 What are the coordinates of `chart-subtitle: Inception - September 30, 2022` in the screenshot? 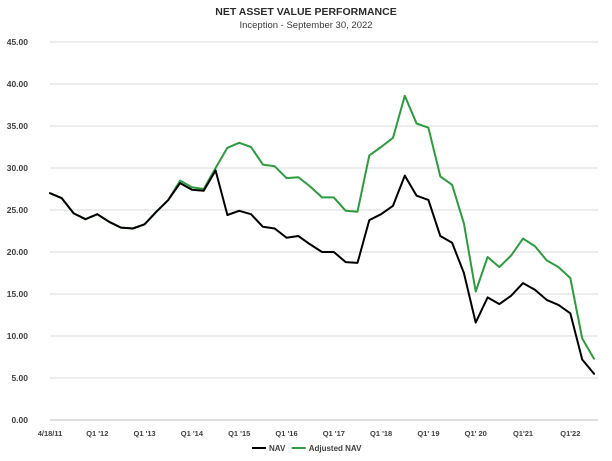 It's located at (306, 25).